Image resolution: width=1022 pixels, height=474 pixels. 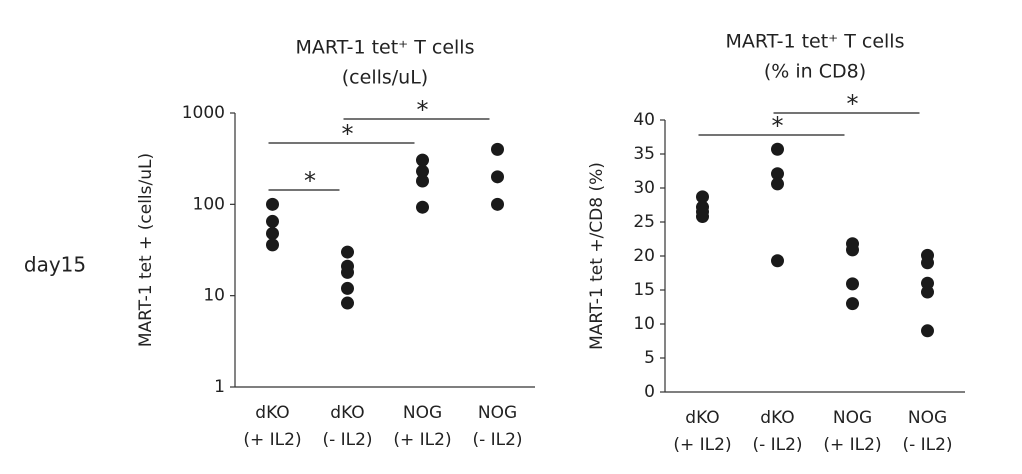 I want to click on y-tick-label: 100, so click(x=209, y=204).